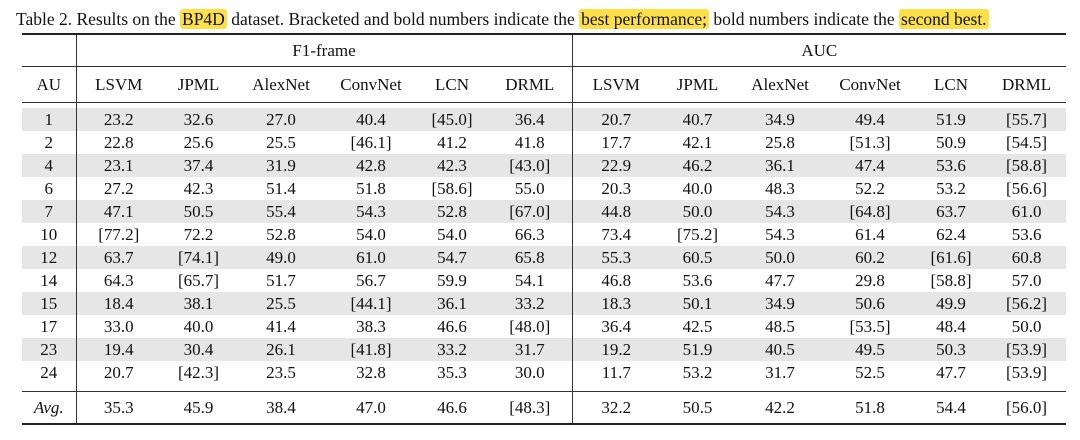  Describe the element at coordinates (530, 119) in the screenshot. I see `value-cell: 36.4` at that location.